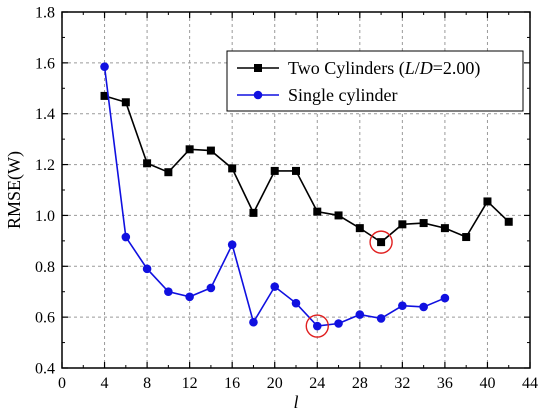 The width and height of the screenshot is (550, 416). What do you see at coordinates (147, 383) in the screenshot?
I see `x-tick-label: 8` at bounding box center [147, 383].